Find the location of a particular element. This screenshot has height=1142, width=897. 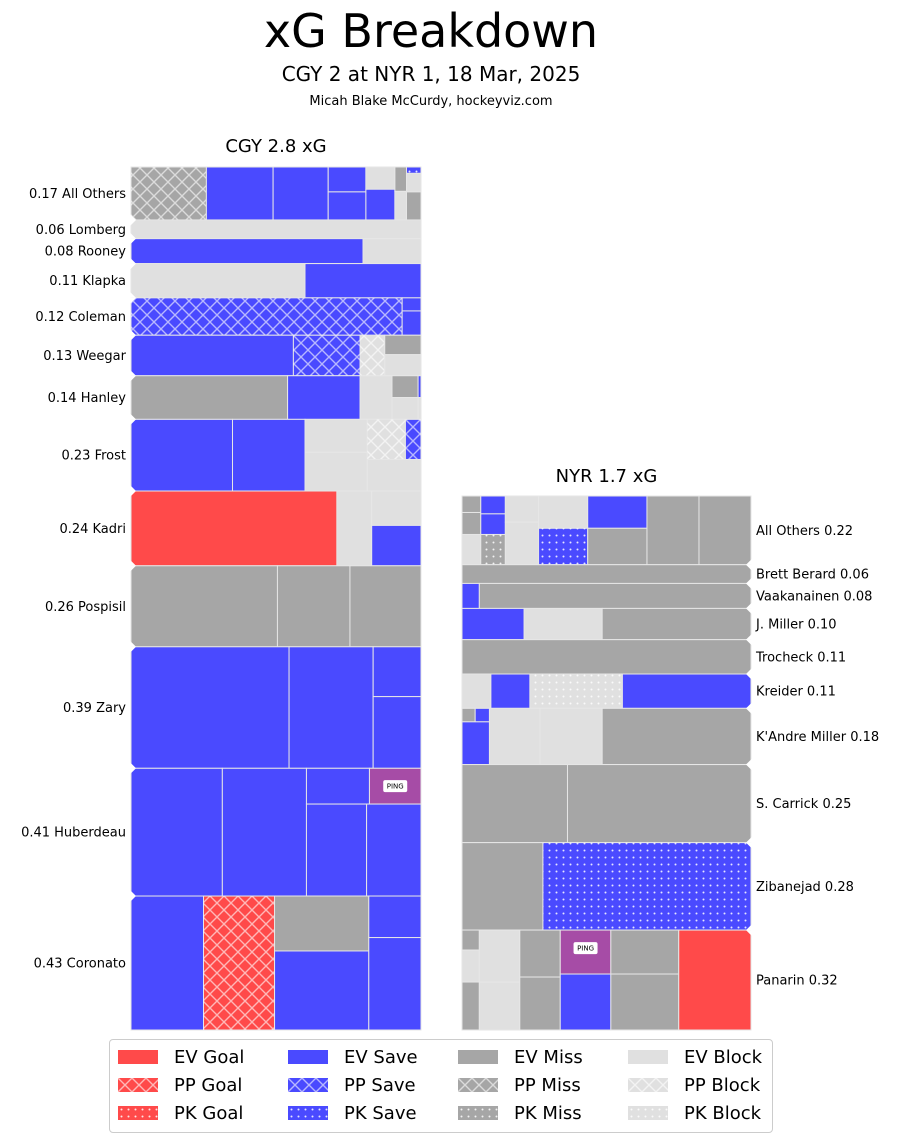

legend-label: PK Goal is located at coordinates (209, 1113).